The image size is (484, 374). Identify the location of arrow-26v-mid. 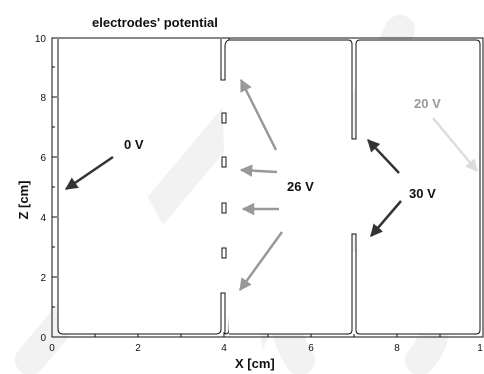
(258, 170).